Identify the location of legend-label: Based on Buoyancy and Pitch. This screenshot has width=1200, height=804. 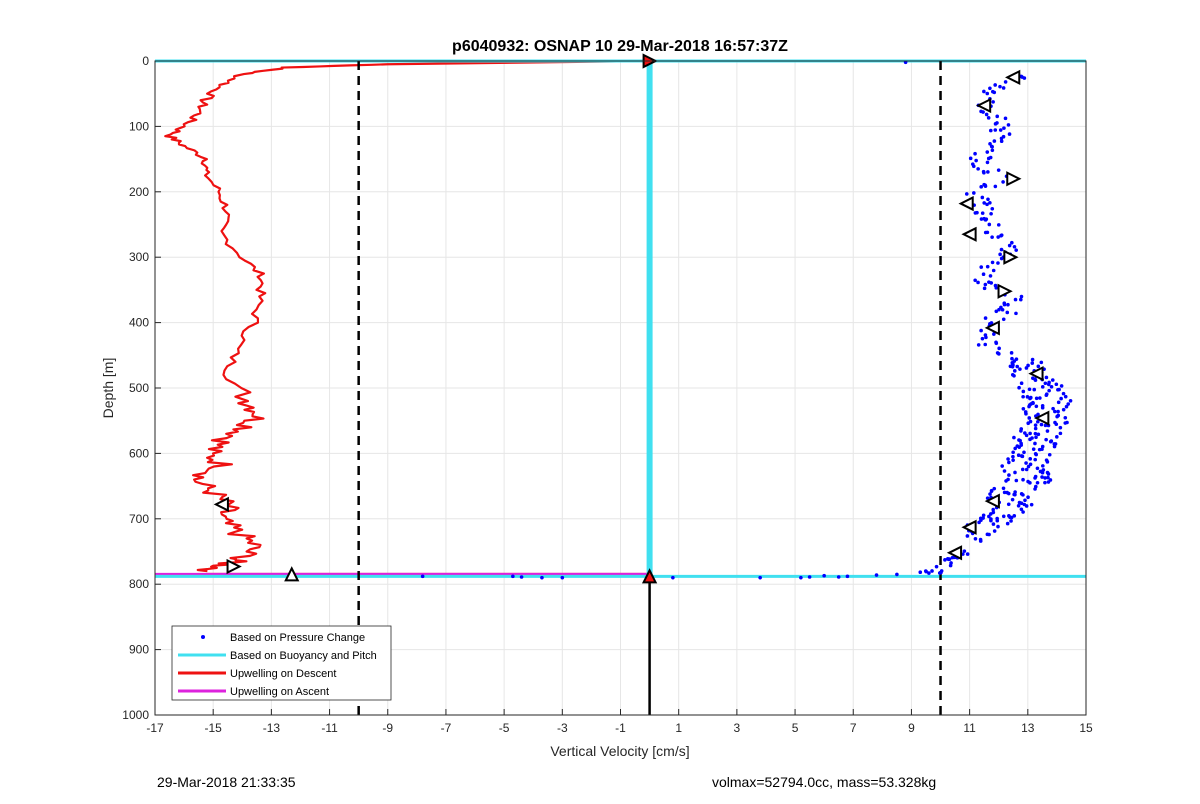
(303, 656).